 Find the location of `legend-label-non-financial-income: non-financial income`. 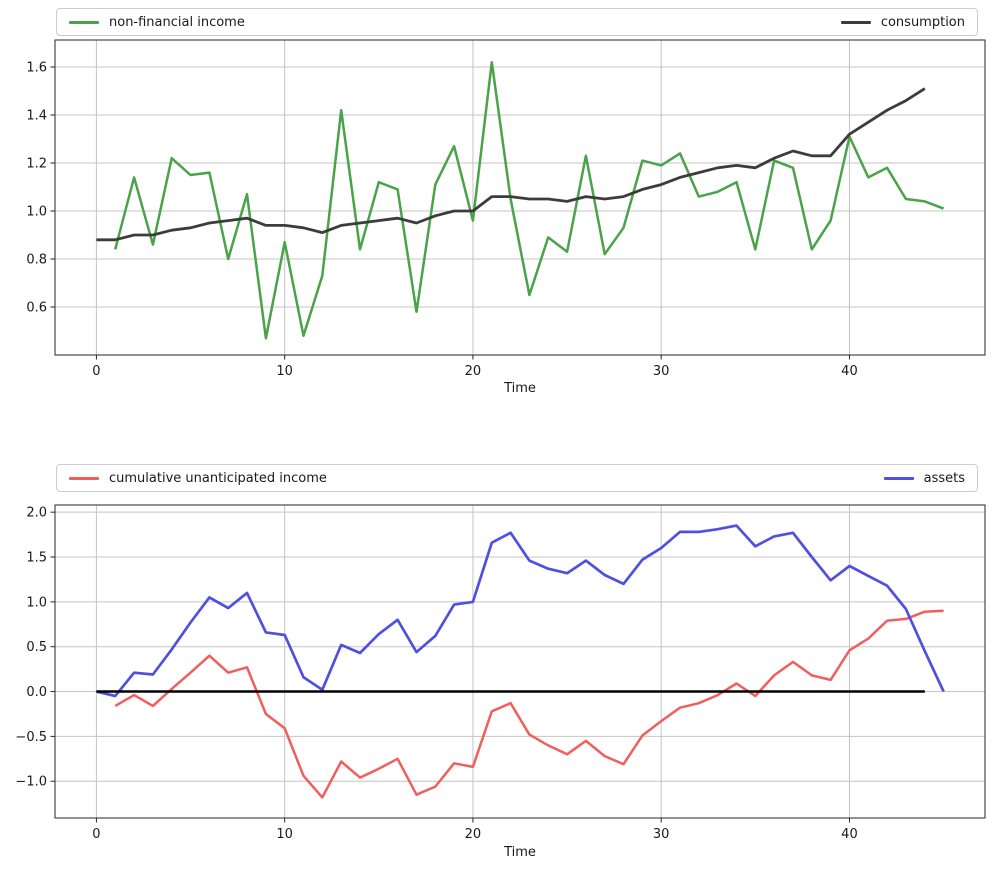

legend-label-non-financial-income: non-financial income is located at coordinates (177, 22).